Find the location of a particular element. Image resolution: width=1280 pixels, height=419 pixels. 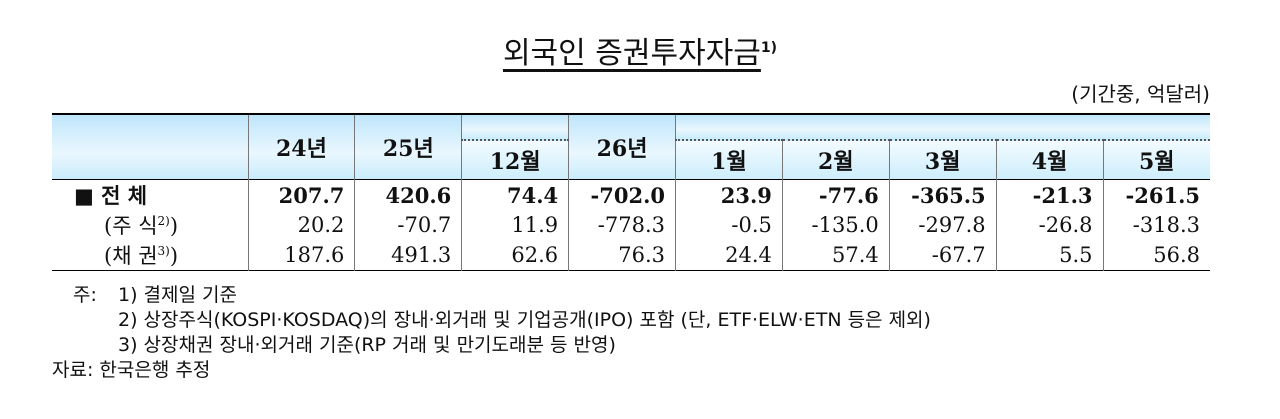

note: 3) 상장채권 장내·외거래 기준(RP 거래 및 만기도래분 등 반영) is located at coordinates (491, 345).